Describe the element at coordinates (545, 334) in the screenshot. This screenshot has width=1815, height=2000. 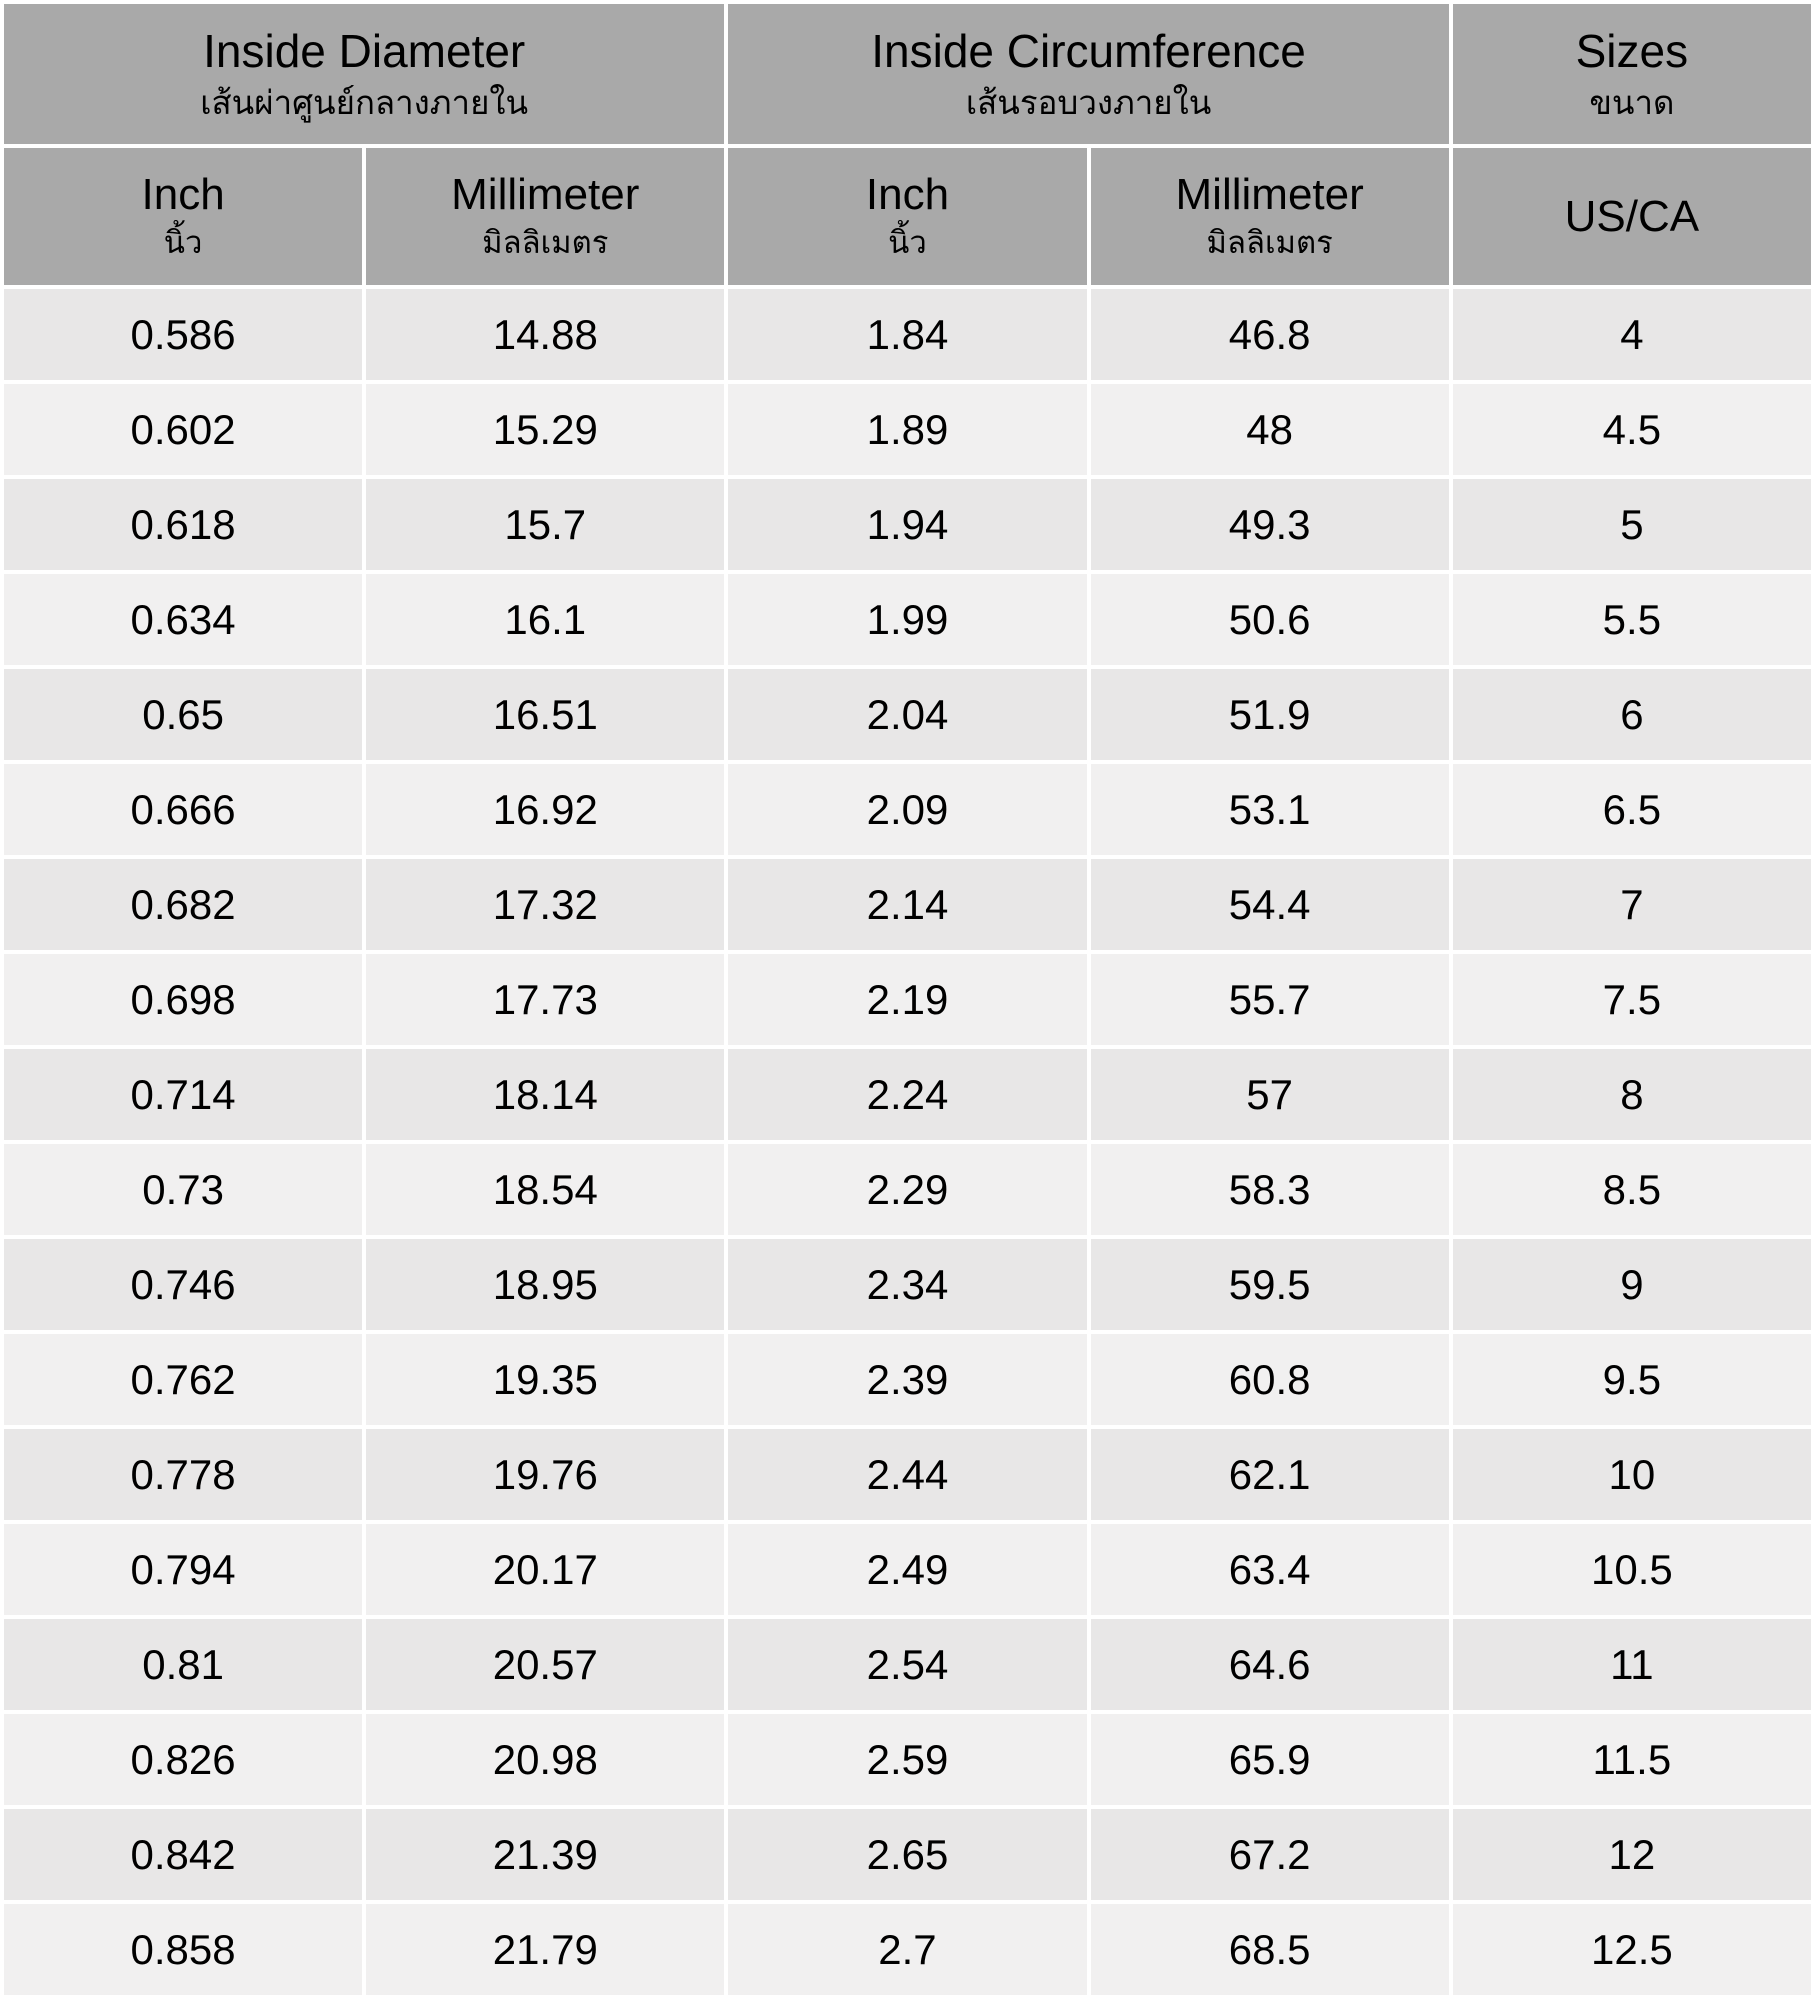
I see `cell: 14.88` at that location.